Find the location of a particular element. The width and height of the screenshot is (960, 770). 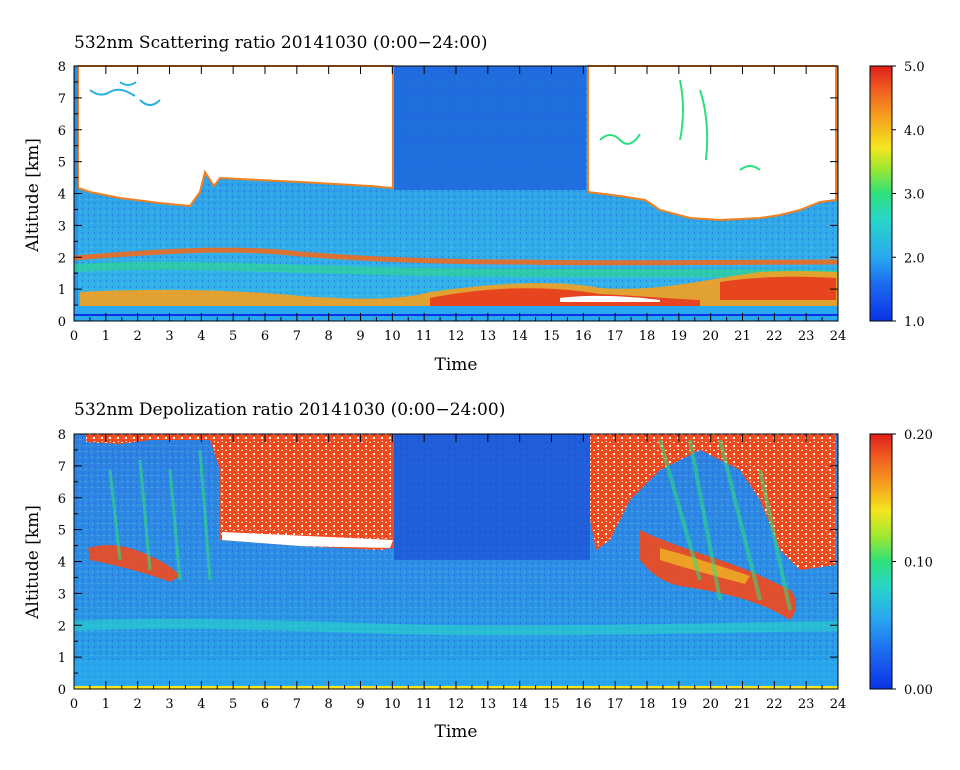

top-x-axis-label: Time is located at coordinates (456, 365).